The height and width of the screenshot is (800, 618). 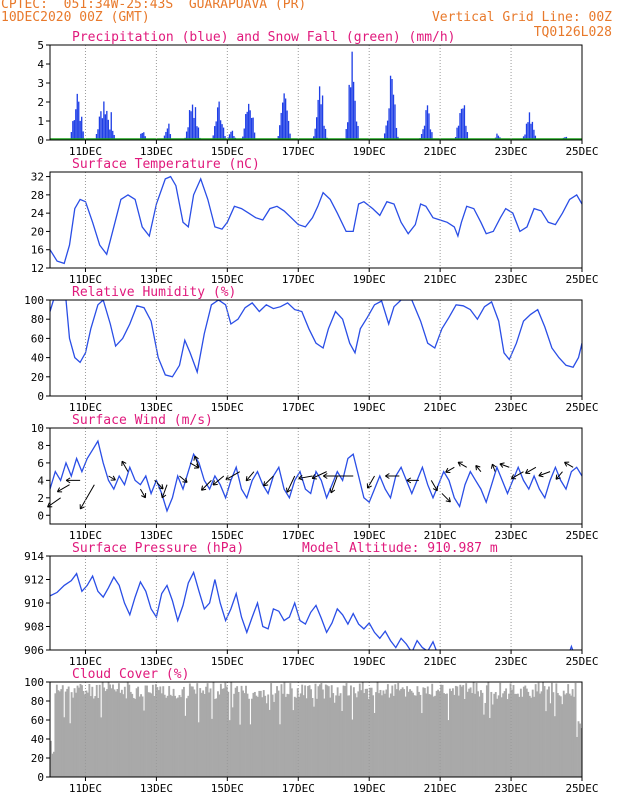 I want to click on plot-area, so click(x=316, y=348).